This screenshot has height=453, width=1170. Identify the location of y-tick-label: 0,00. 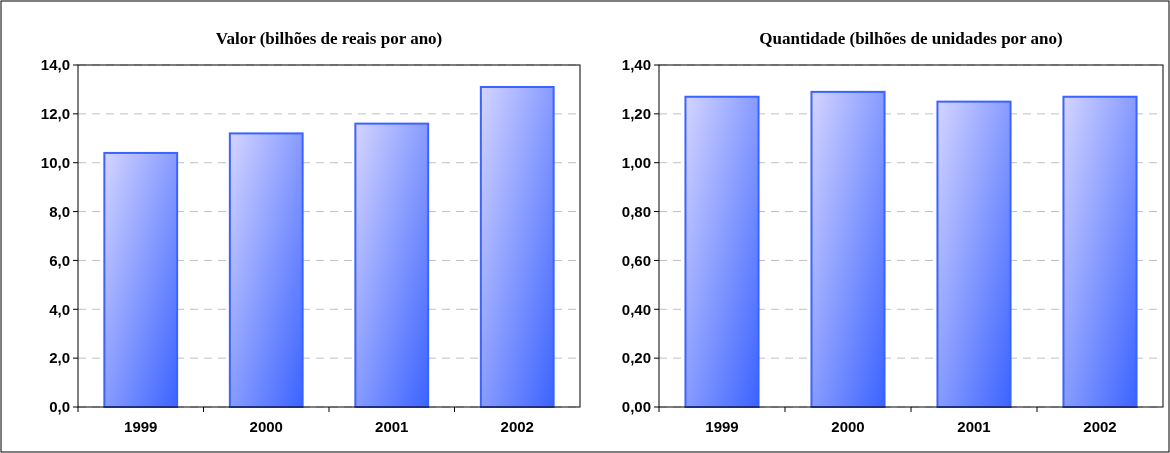
(636, 407).